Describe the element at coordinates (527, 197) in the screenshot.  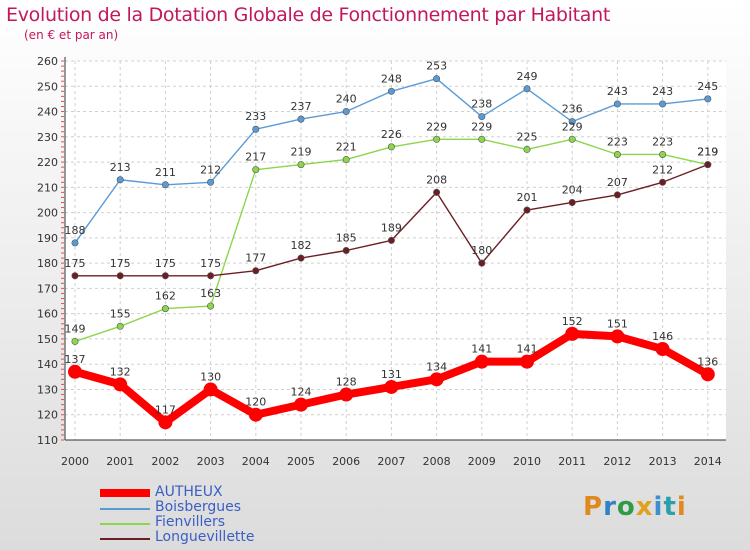
I see `data-label: 201` at that location.